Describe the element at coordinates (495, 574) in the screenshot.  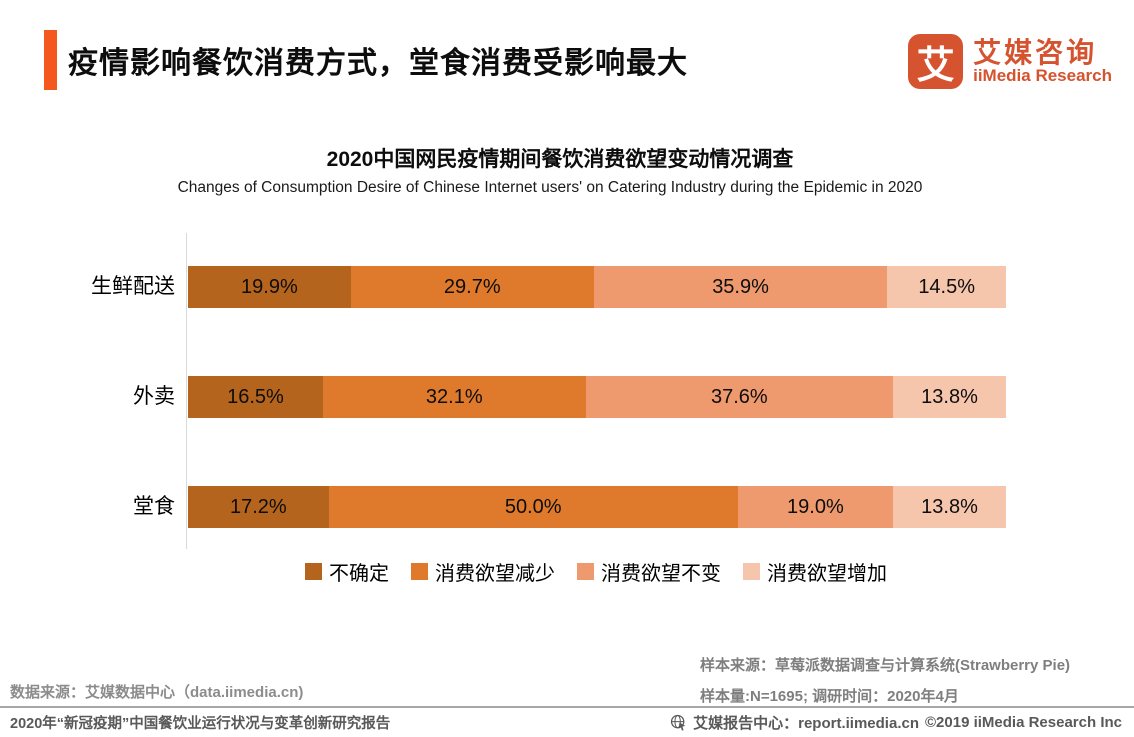
I see `legend-label: 消费欲望减少` at that location.